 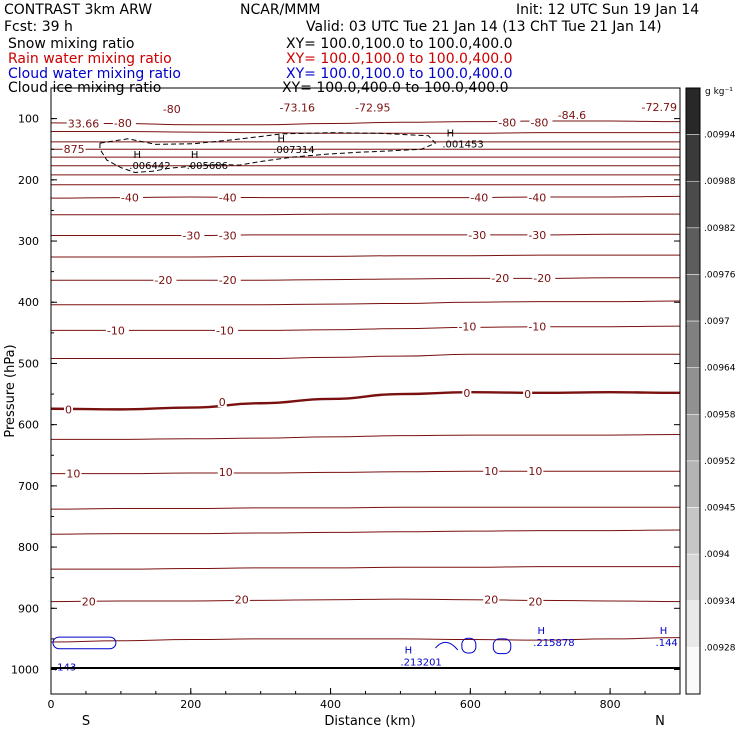 I want to click on colorbar-label: .0094, so click(x=717, y=555).